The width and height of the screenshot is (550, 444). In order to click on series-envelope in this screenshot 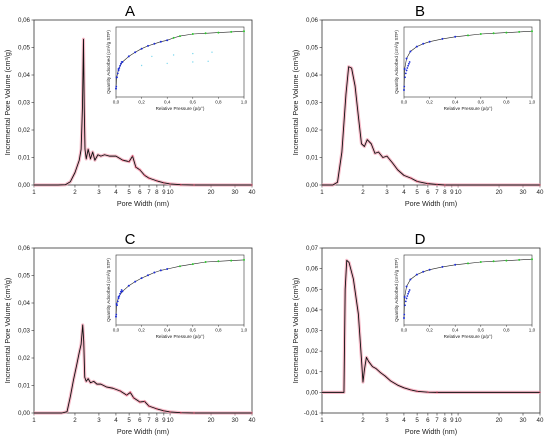, I will do `click(143, 369)`.